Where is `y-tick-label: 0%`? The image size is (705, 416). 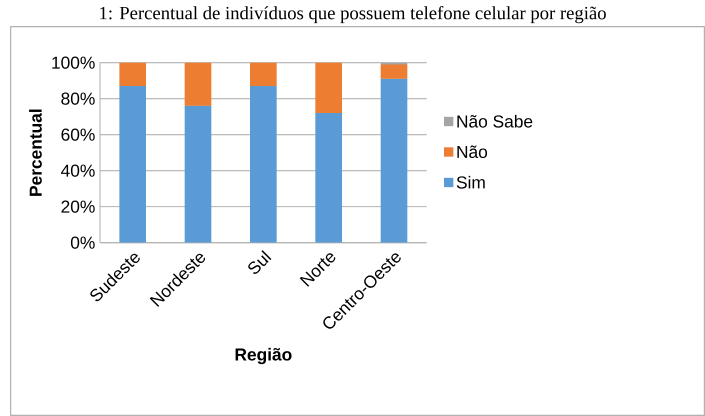
y-tick-label: 0% is located at coordinates (82, 242).